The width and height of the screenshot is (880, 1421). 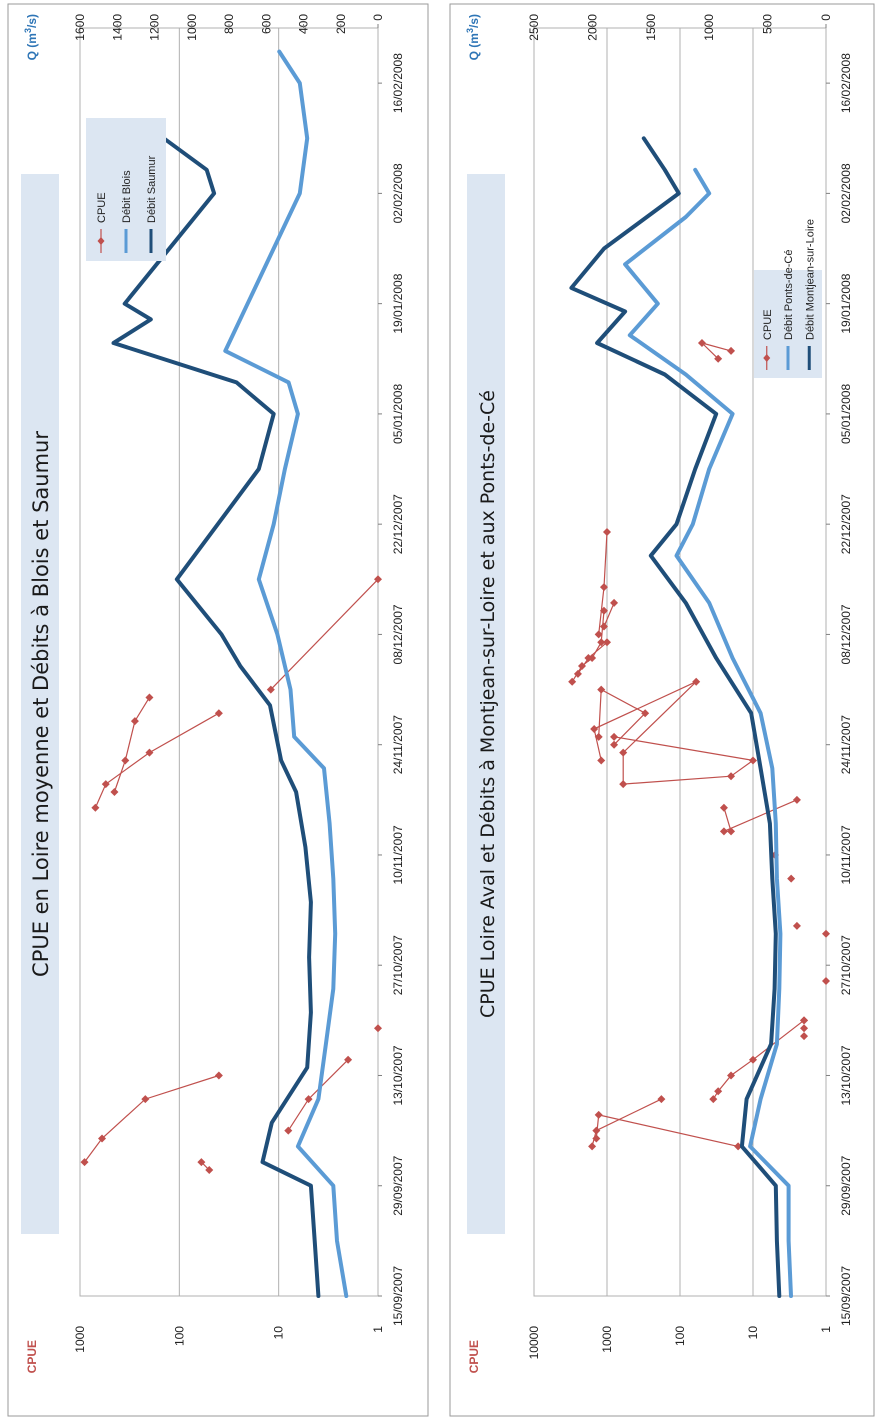 What do you see at coordinates (474, 1356) in the screenshot?
I see `left-axis-label: CPUE` at bounding box center [474, 1356].